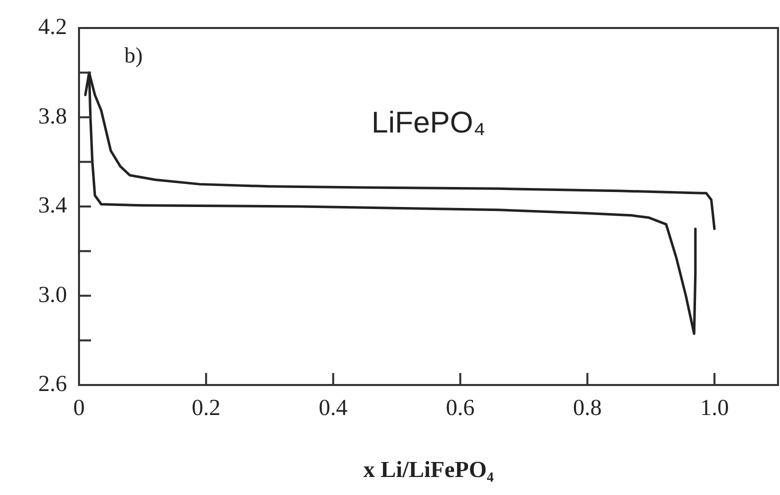 This screenshot has width=780, height=495. Describe the element at coordinates (429, 123) in the screenshot. I see `annotation: LiFePO₄` at that location.